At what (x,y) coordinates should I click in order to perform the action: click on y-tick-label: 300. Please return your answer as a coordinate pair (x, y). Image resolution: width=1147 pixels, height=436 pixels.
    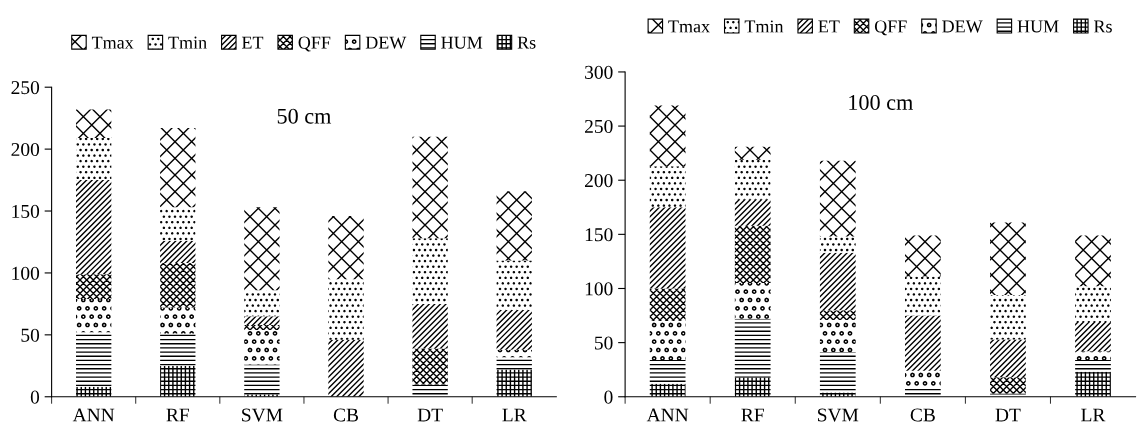
    Looking at the image, I should click on (599, 72).